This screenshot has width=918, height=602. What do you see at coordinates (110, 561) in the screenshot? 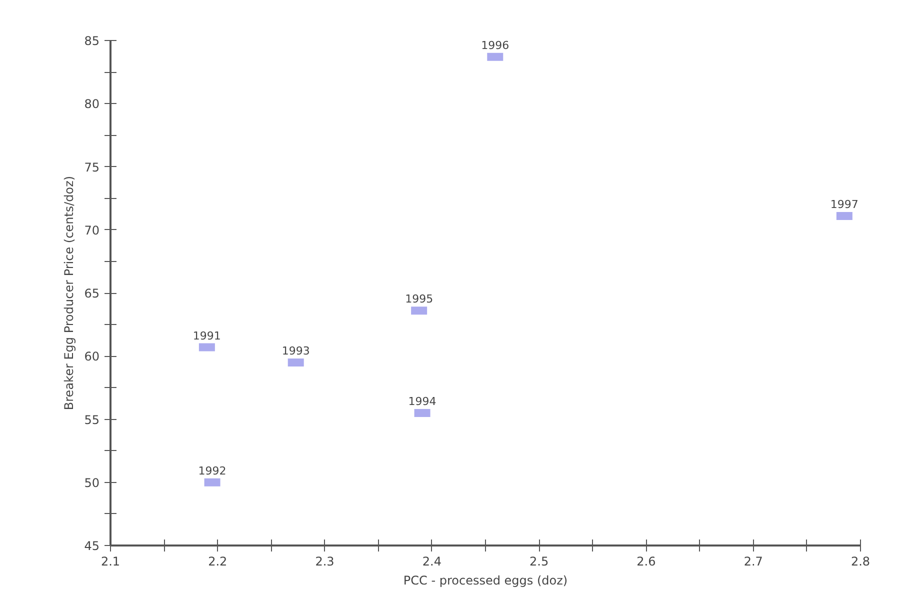
I see `x-tick-label: 2.1` at bounding box center [110, 561].